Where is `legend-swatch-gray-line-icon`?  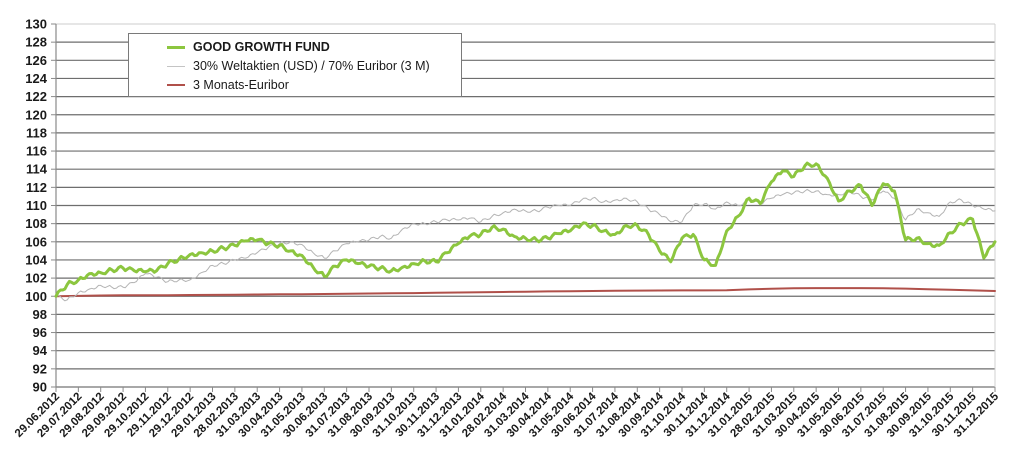
legend-swatch-gray-line-icon is located at coordinates (176, 66).